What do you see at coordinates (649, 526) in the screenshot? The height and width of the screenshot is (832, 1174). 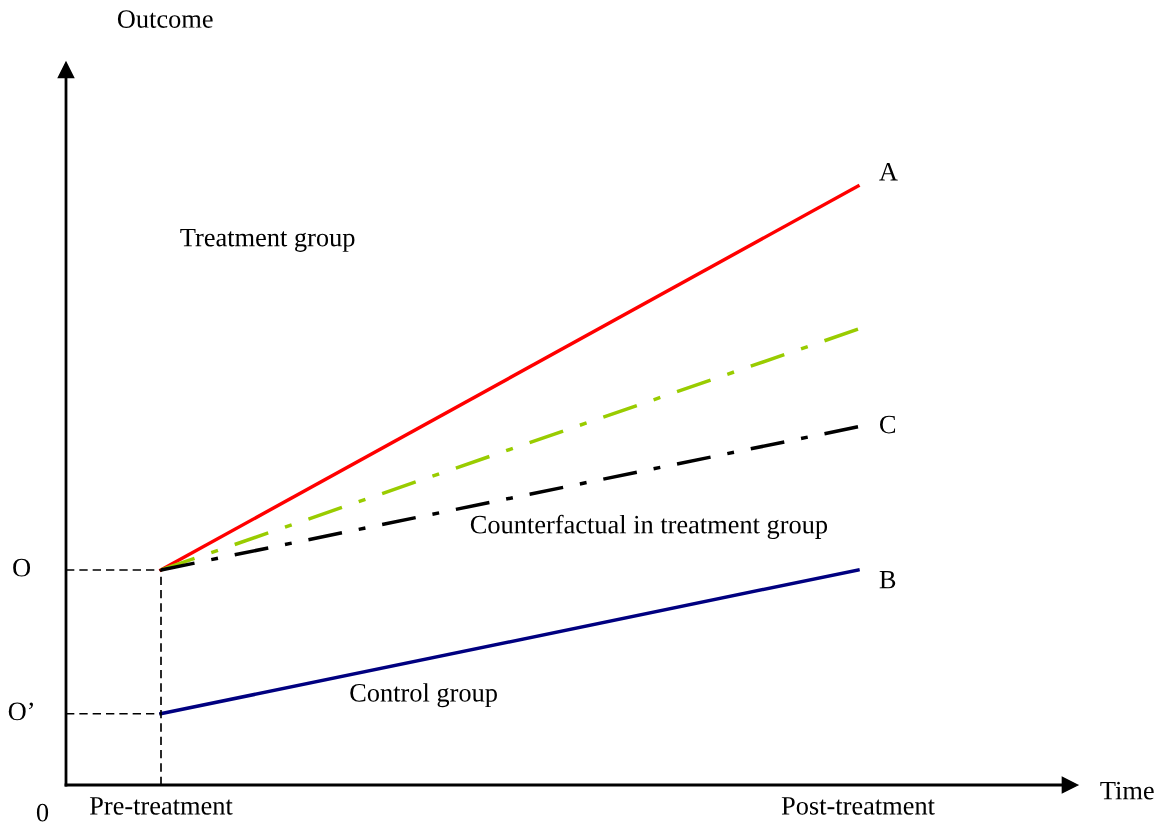 I see `annotation: Counterfactual in treatment group` at bounding box center [649, 526].